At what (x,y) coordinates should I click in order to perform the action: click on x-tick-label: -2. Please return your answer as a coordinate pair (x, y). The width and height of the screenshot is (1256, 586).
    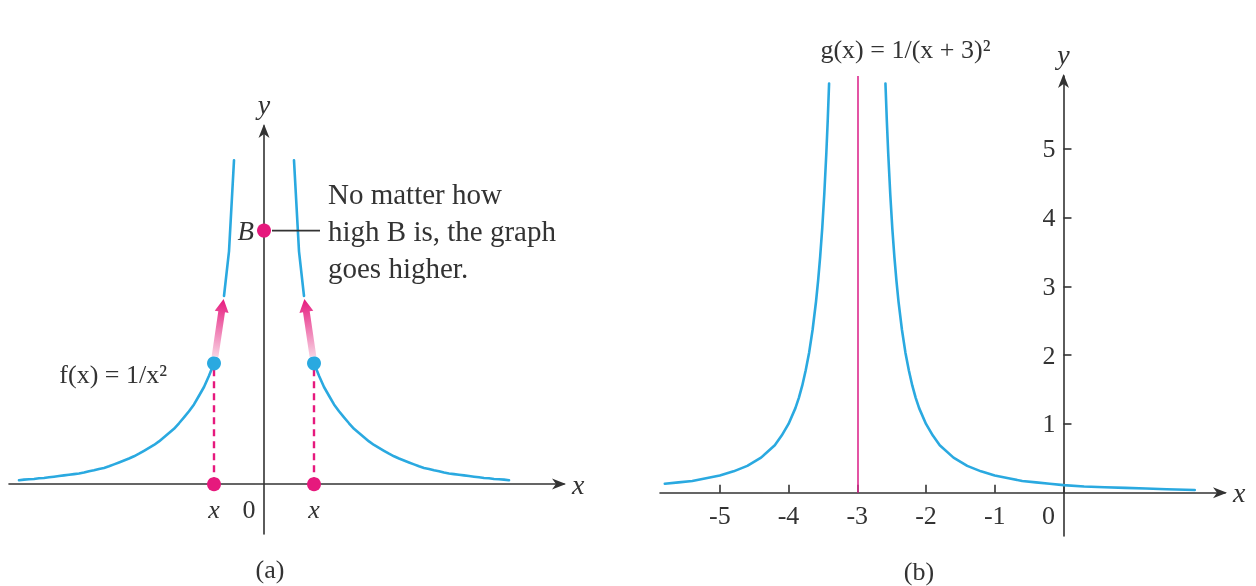
    Looking at the image, I should click on (926, 516).